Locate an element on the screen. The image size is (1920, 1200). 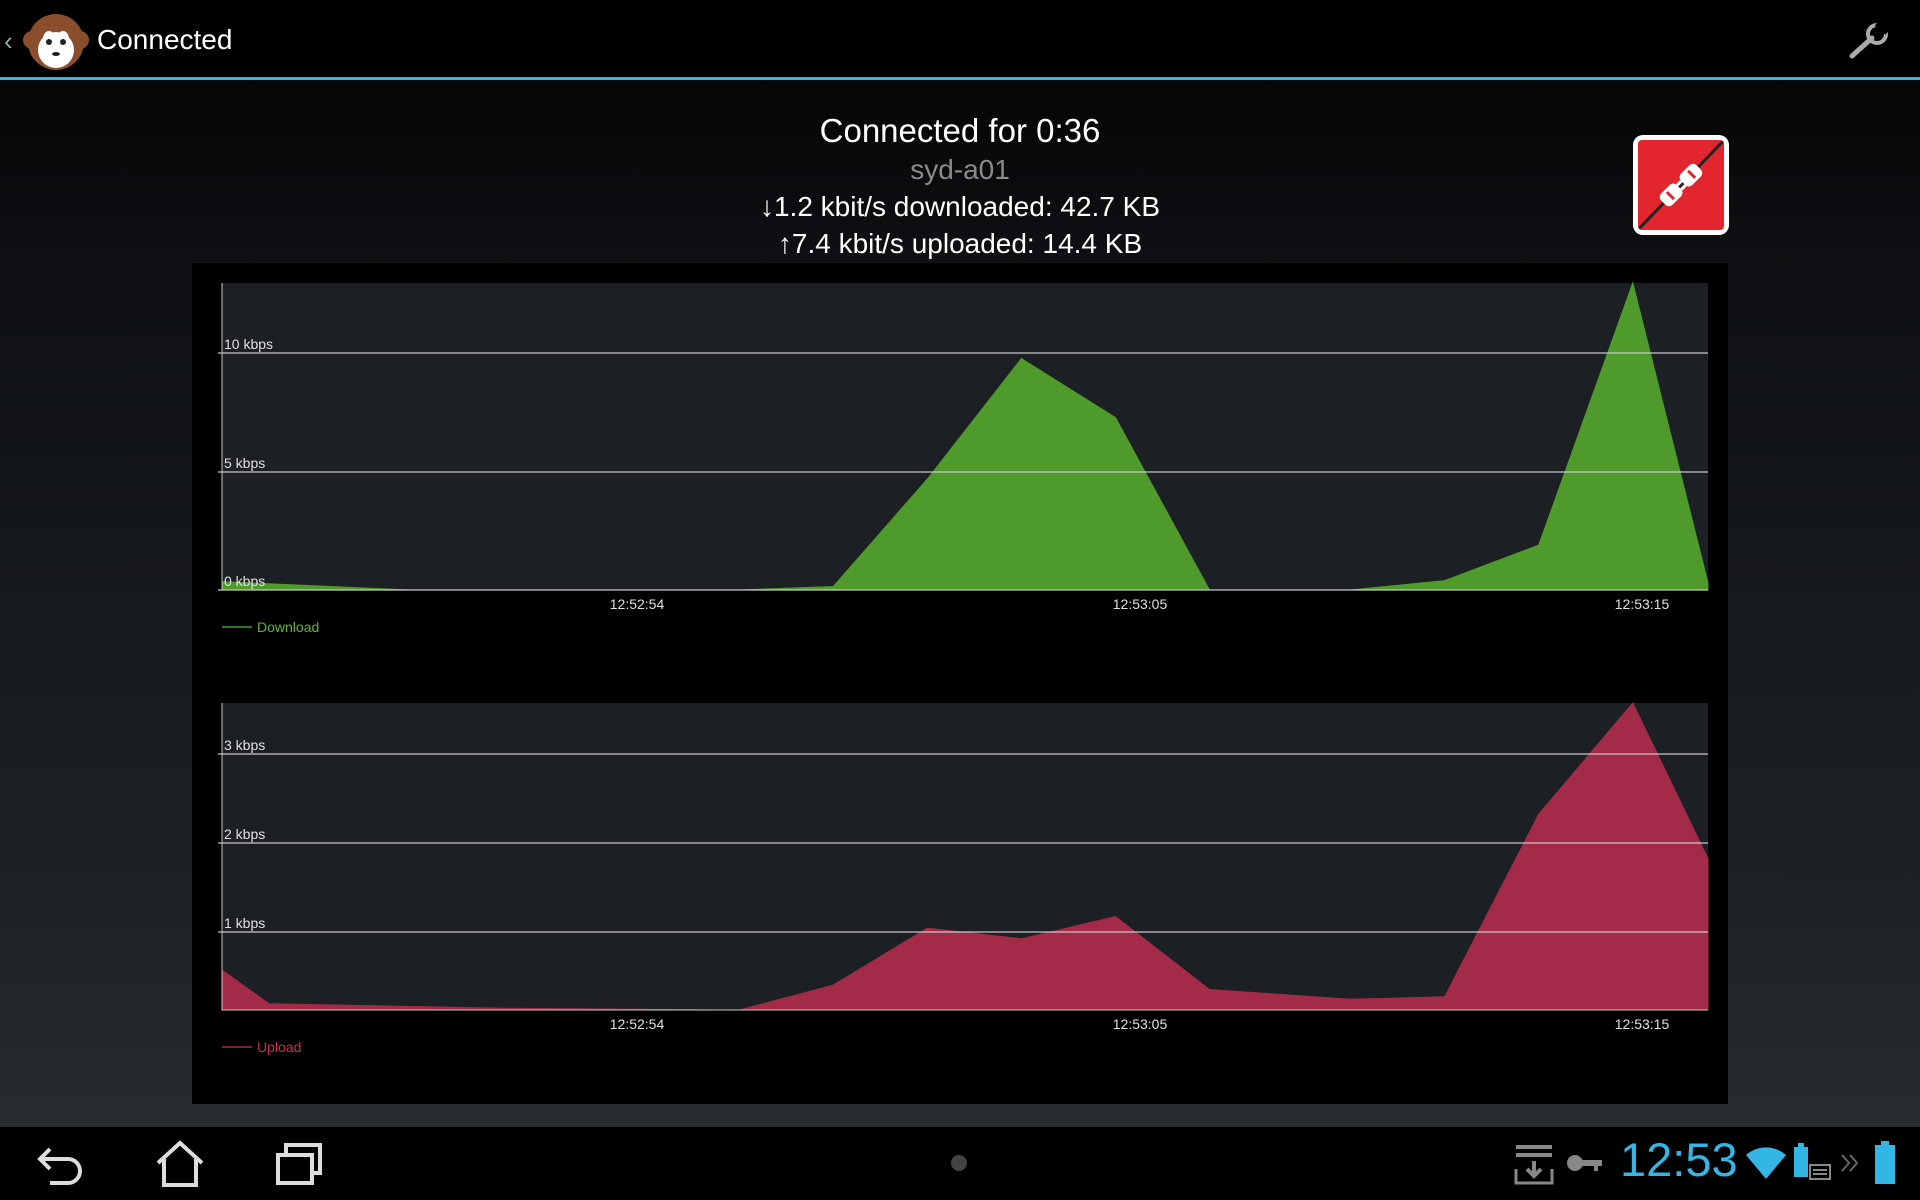
upload-stats: ↑7.4 kbit/s uploaded: 14.4 KB is located at coordinates (960, 243).